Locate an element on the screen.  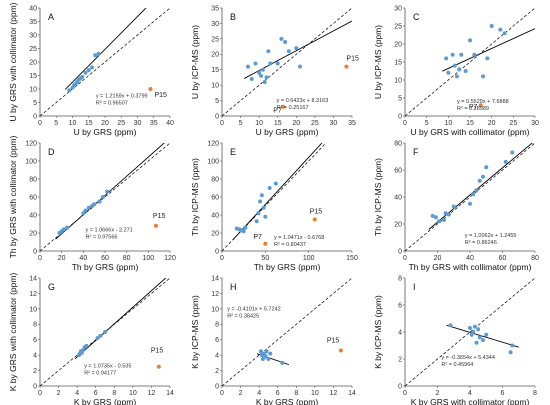
fit-equation: y = 0.6423x + 8.3163 is located at coordinates (303, 101).